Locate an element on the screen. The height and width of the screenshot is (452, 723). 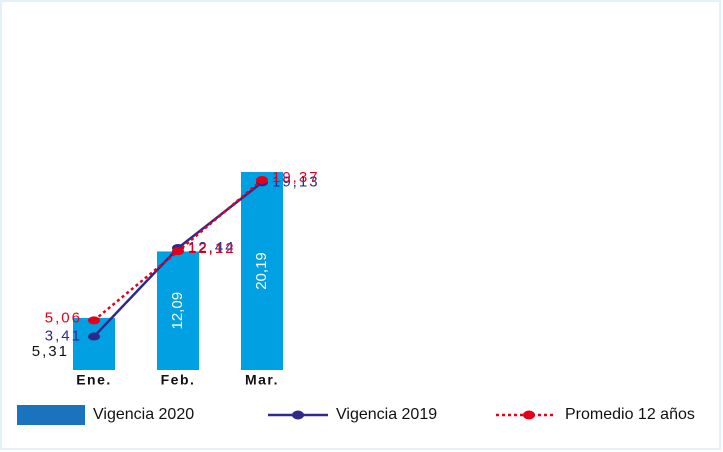
x-tick-label: Mar. is located at coordinates (262, 380).